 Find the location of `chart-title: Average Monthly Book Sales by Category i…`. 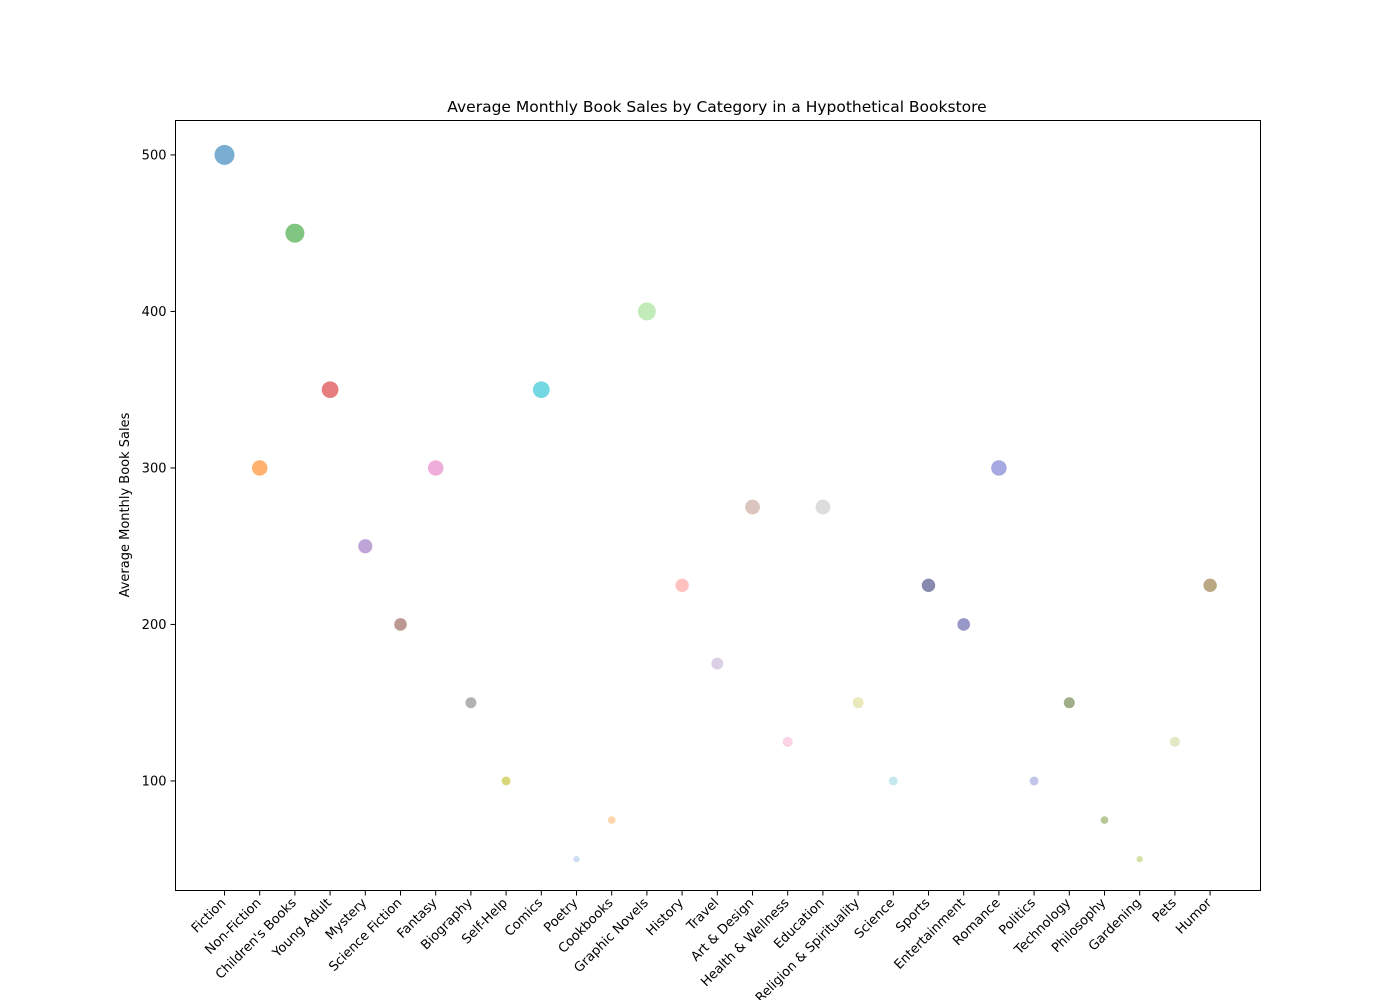

chart-title: Average Monthly Book Sales by Category i… is located at coordinates (716, 107).